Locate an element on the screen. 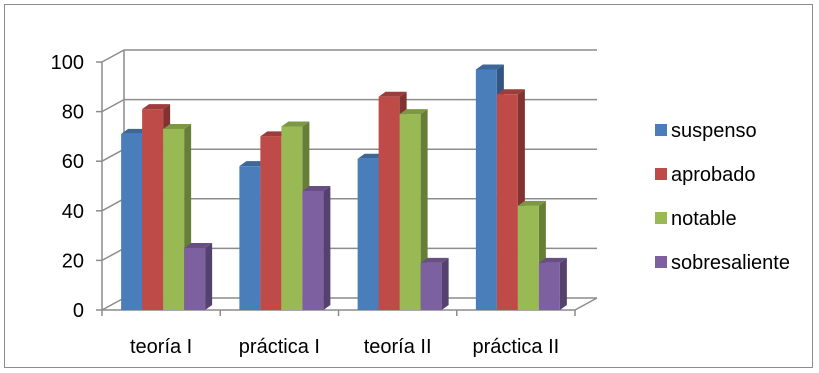 The image size is (819, 373). x-tick-label: práctica I is located at coordinates (279, 347).